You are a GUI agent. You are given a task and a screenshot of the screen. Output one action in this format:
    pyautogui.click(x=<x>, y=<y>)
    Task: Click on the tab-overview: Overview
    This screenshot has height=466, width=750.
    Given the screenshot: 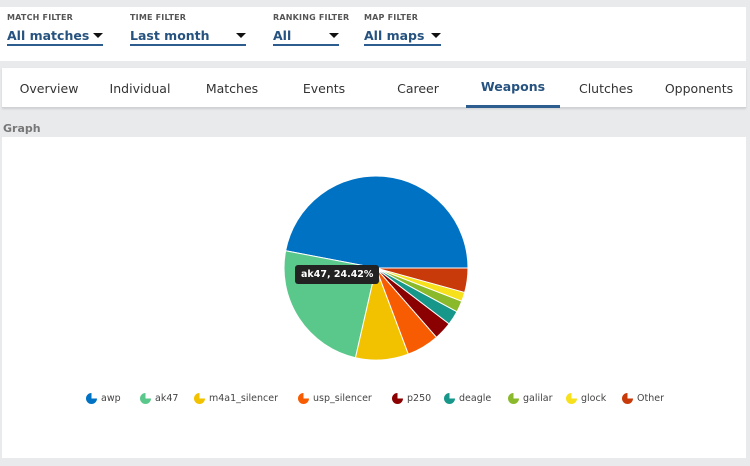 What is the action you would take?
    pyautogui.click(x=49, y=88)
    